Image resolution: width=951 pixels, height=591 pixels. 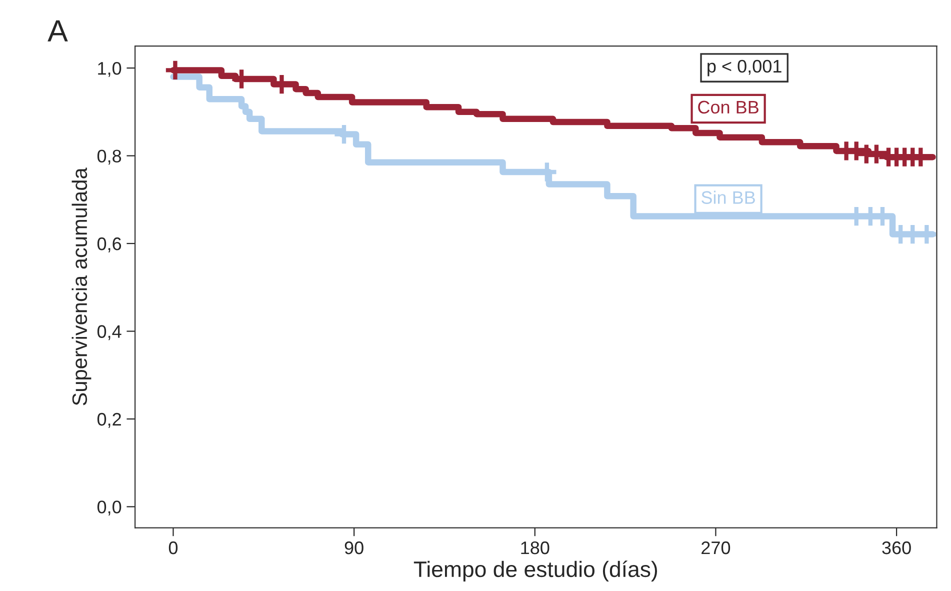 I want to click on series-label: Sin BB, so click(x=728, y=197).